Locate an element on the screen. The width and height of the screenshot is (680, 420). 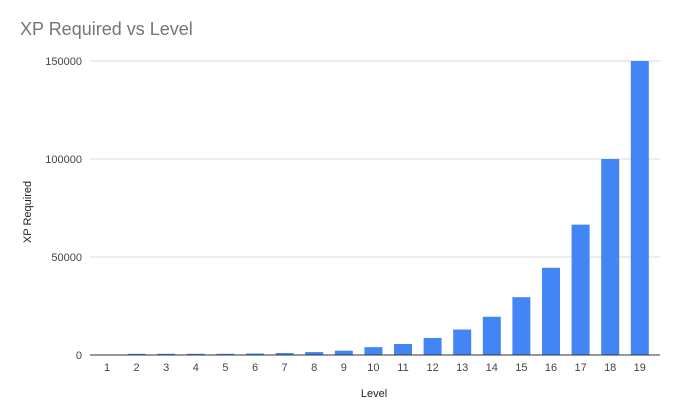
x-tick-label: 11 is located at coordinates (402, 368).